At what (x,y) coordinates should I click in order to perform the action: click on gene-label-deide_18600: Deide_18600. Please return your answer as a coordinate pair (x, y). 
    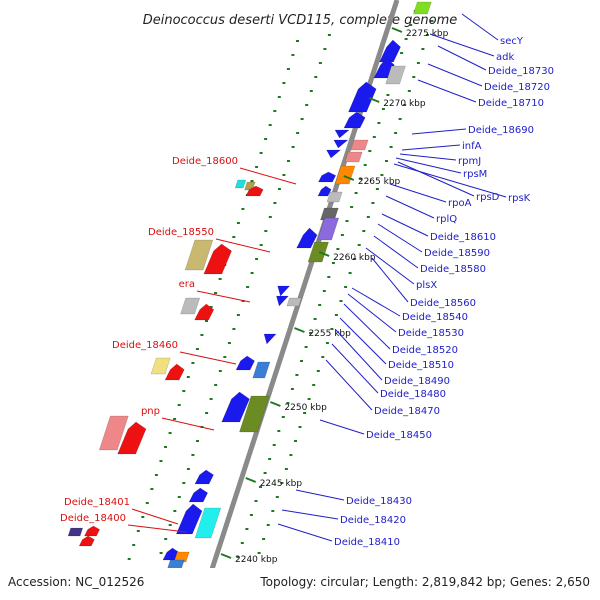
    Looking at the image, I should click on (205, 161).